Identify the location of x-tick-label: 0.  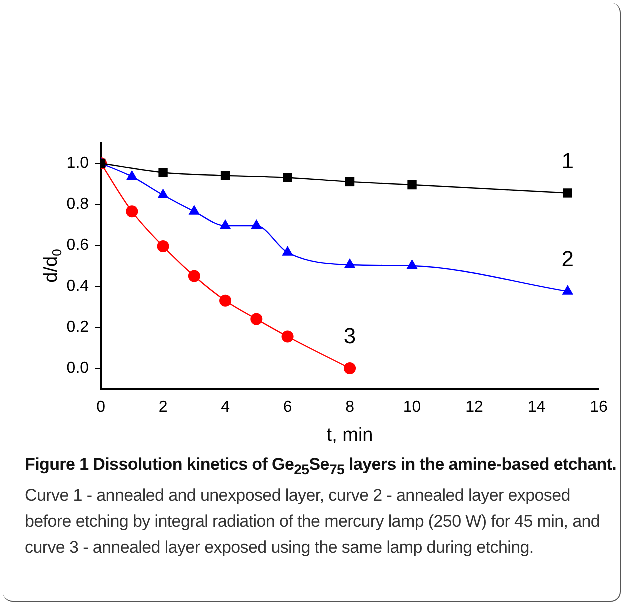
(101, 407).